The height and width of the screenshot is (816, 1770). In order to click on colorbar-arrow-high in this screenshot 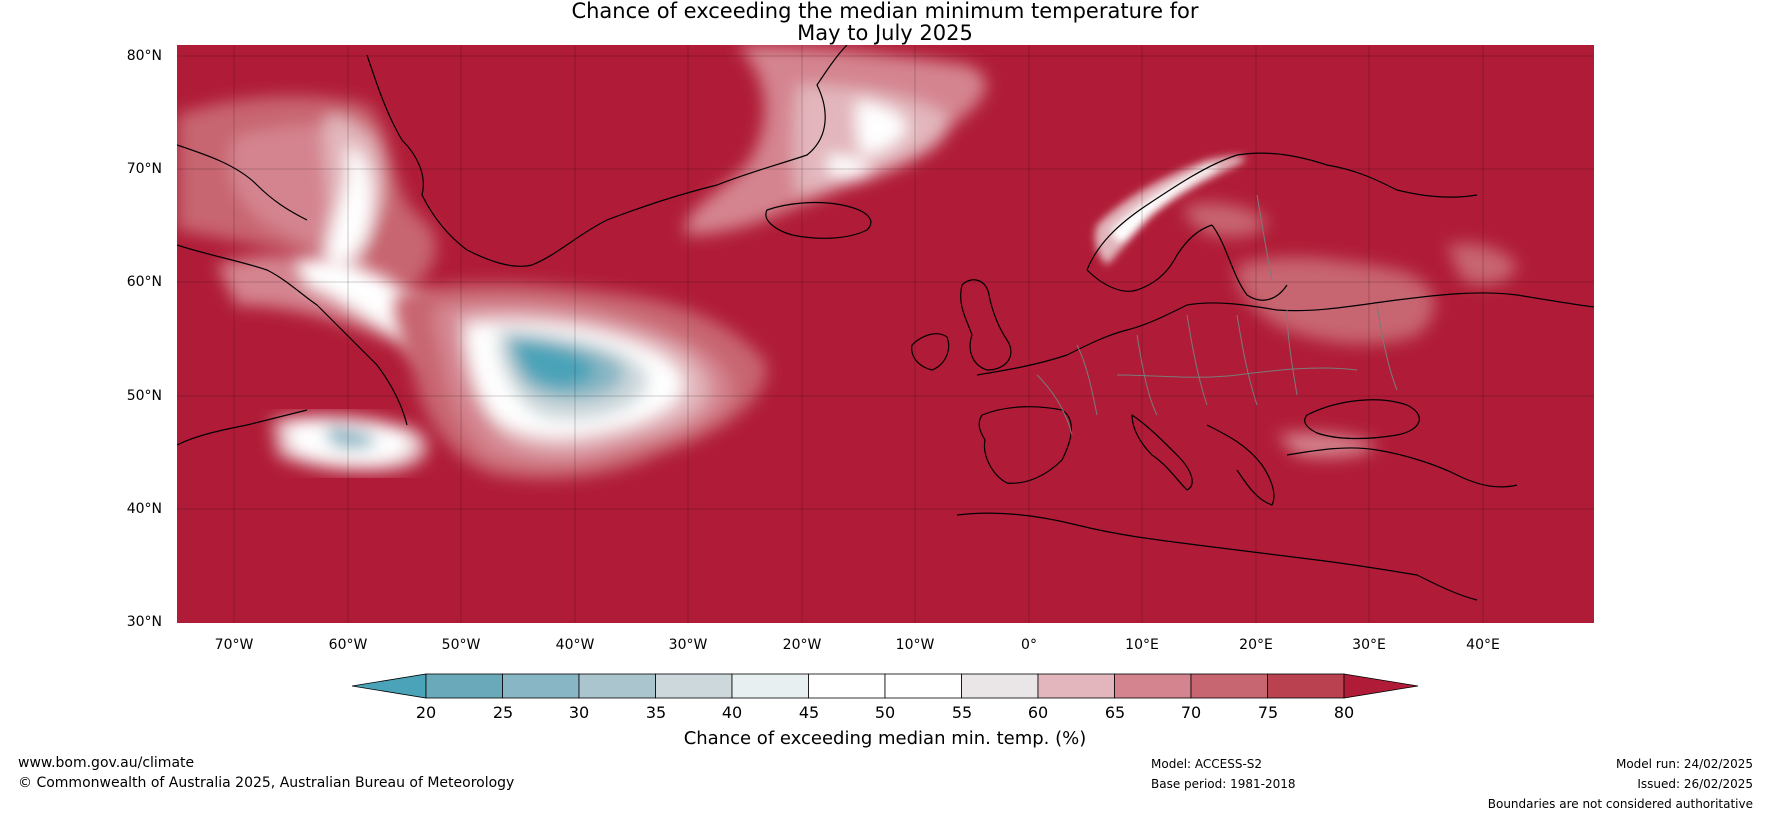, I will do `click(1381, 686)`.